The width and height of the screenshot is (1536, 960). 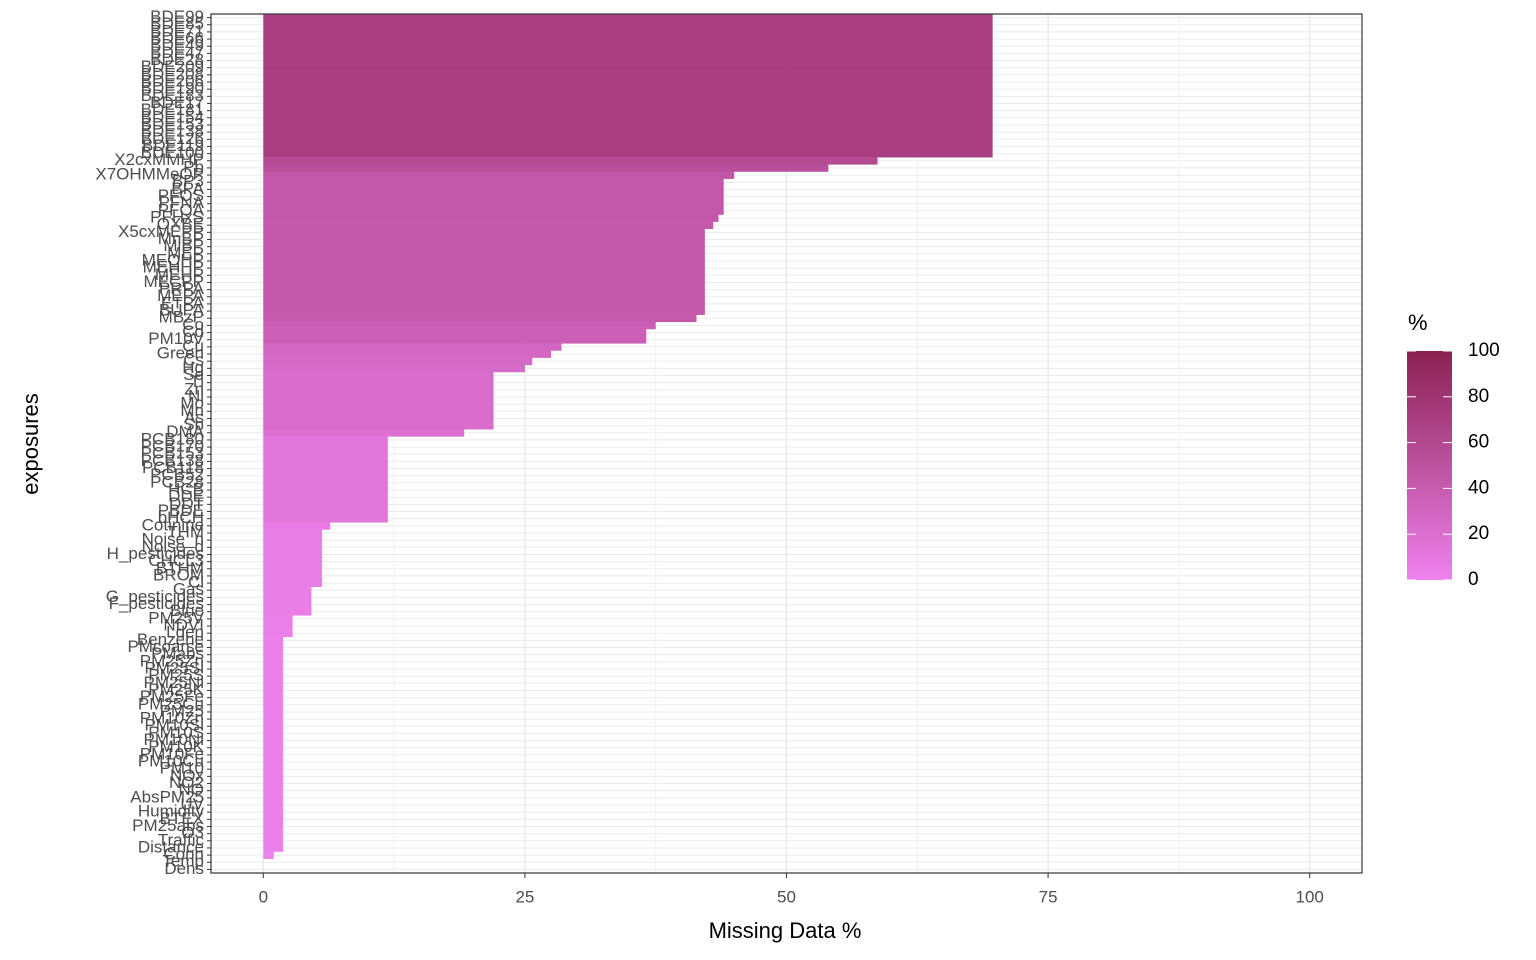 What do you see at coordinates (1478, 533) in the screenshot?
I see `legend-tick-label: 20` at bounding box center [1478, 533].